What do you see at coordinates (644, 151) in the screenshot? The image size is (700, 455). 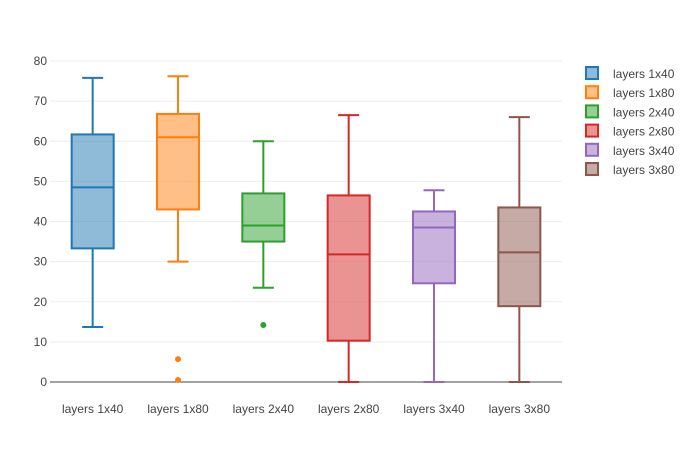 I see `legend-label: layers 3x40` at bounding box center [644, 151].